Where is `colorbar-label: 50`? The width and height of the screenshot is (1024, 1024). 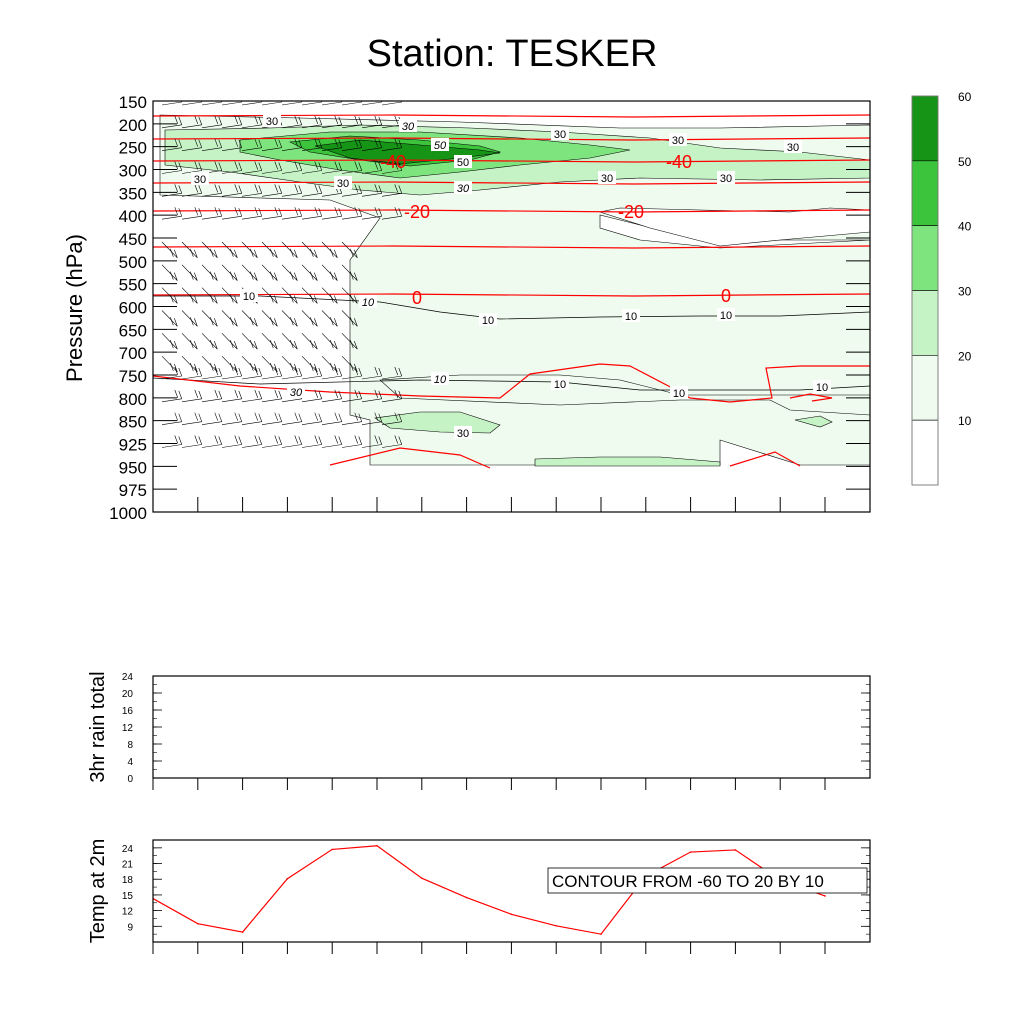 colorbar-label: 50 is located at coordinates (965, 162).